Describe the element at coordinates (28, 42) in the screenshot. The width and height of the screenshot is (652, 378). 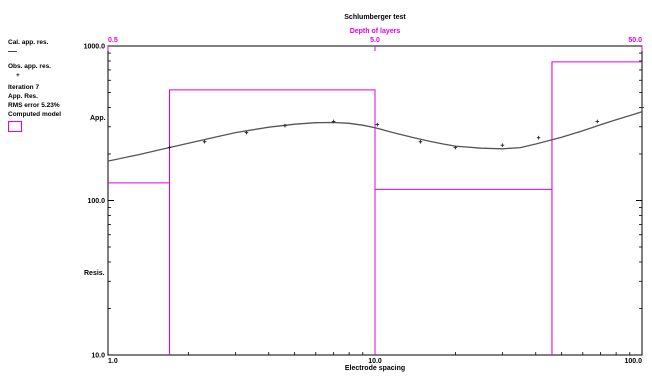
I see `legend-calculated-label: Cal. app. res.` at that location.